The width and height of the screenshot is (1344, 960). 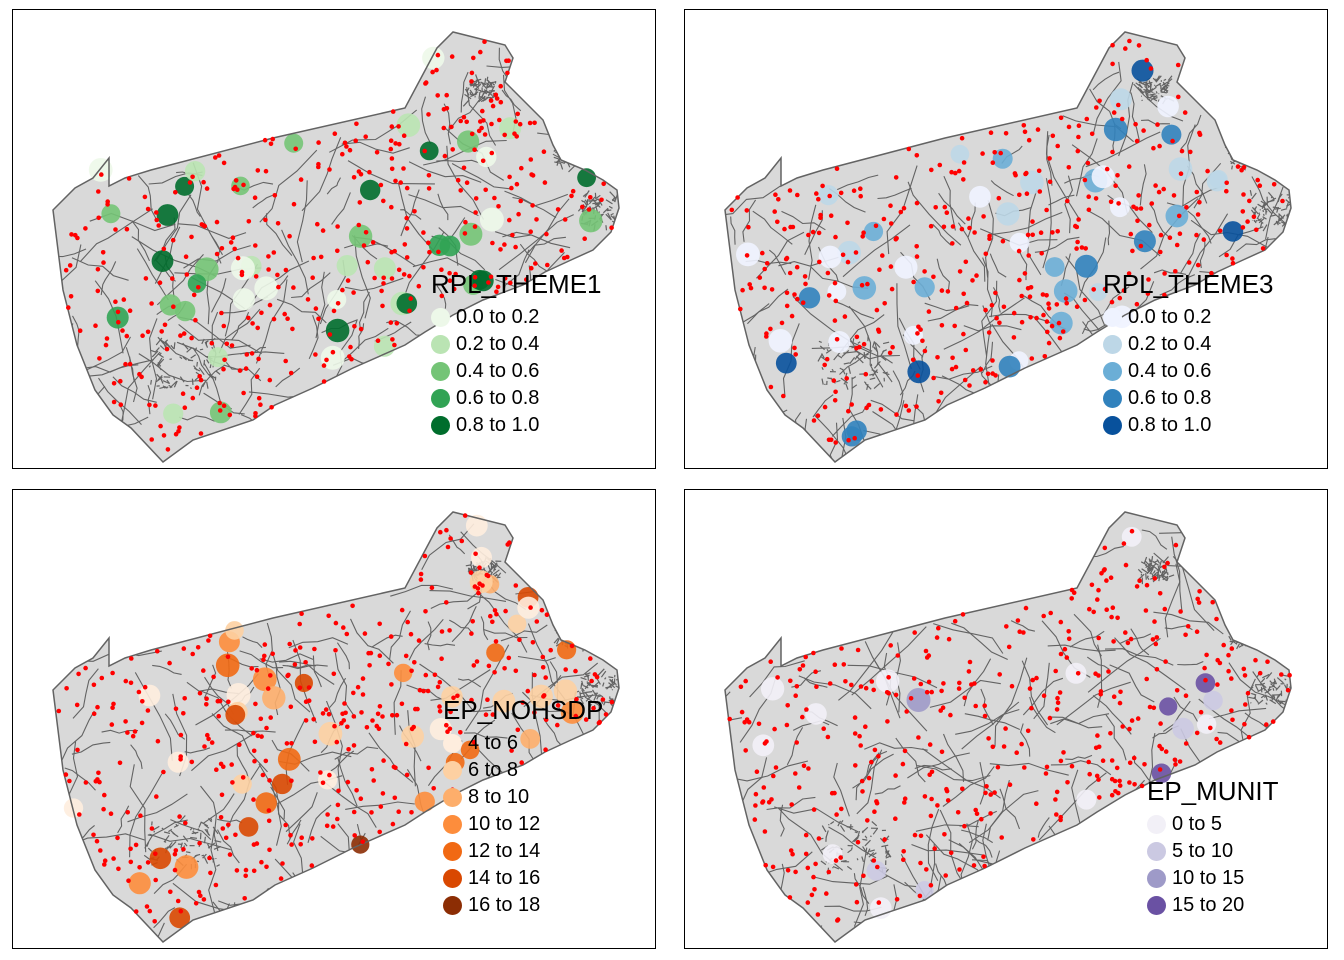 What do you see at coordinates (493, 743) in the screenshot?
I see `legend-label: 4 to 6` at bounding box center [493, 743].